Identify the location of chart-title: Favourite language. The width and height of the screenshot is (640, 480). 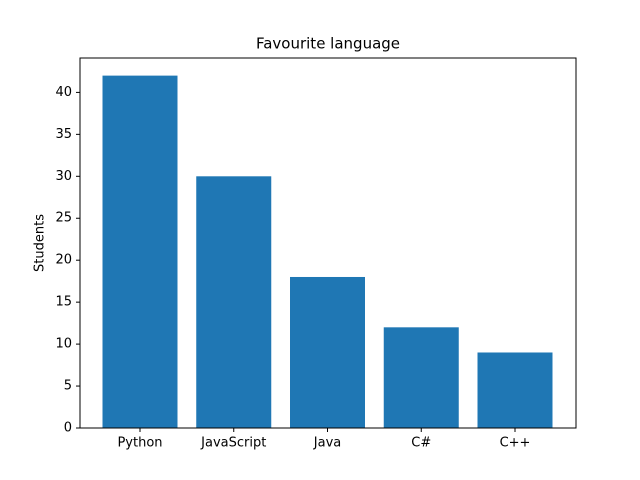
(328, 44).